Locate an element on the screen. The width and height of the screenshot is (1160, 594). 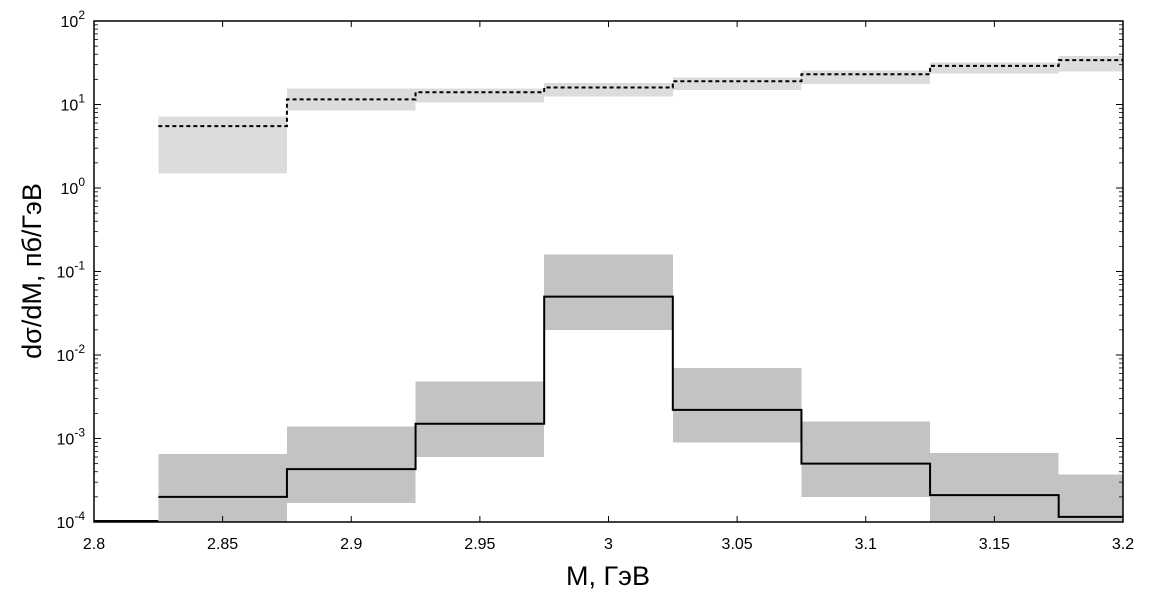
x-tick-label-2: 2.9 is located at coordinates (351, 544).